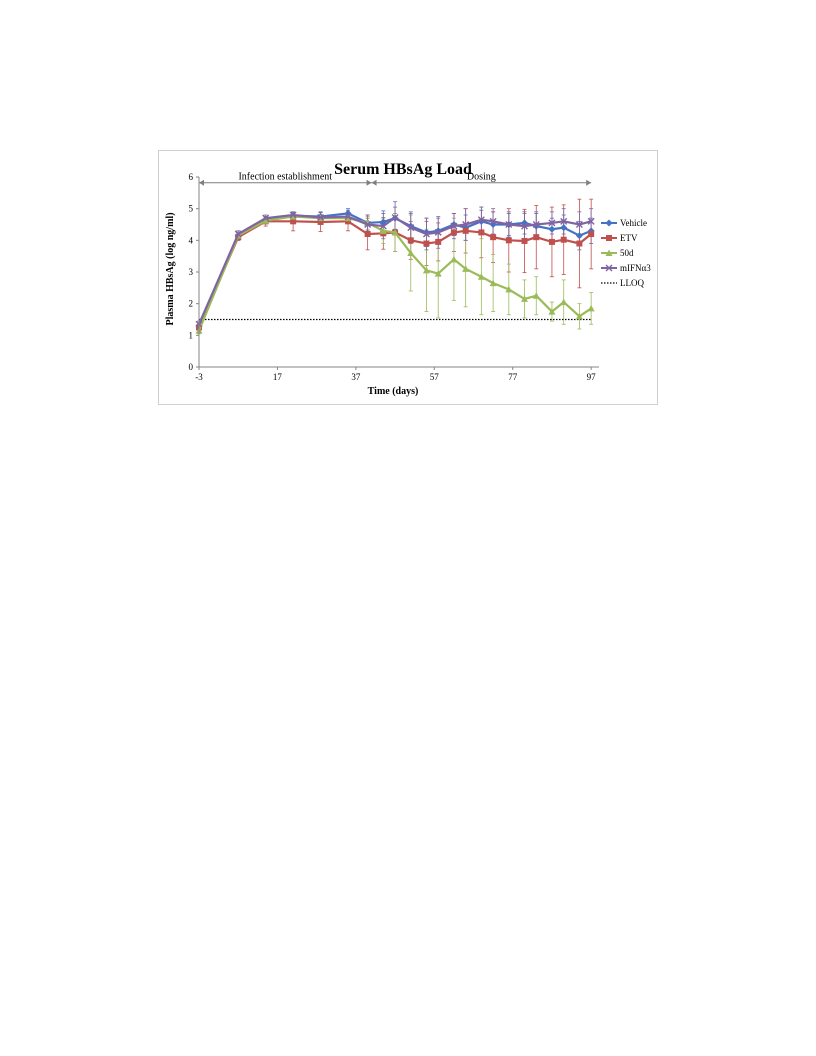  I want to click on y-tick-label: 1, so click(191, 335).